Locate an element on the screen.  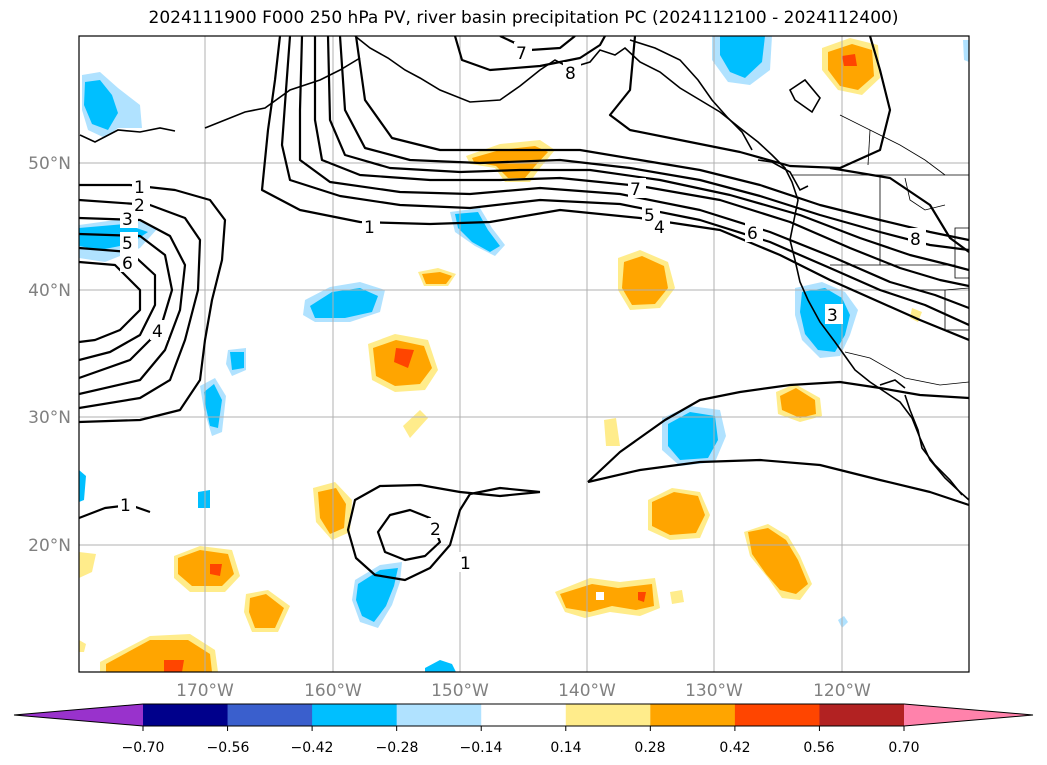
colorbar-extend-min is located at coordinates (78, 715).